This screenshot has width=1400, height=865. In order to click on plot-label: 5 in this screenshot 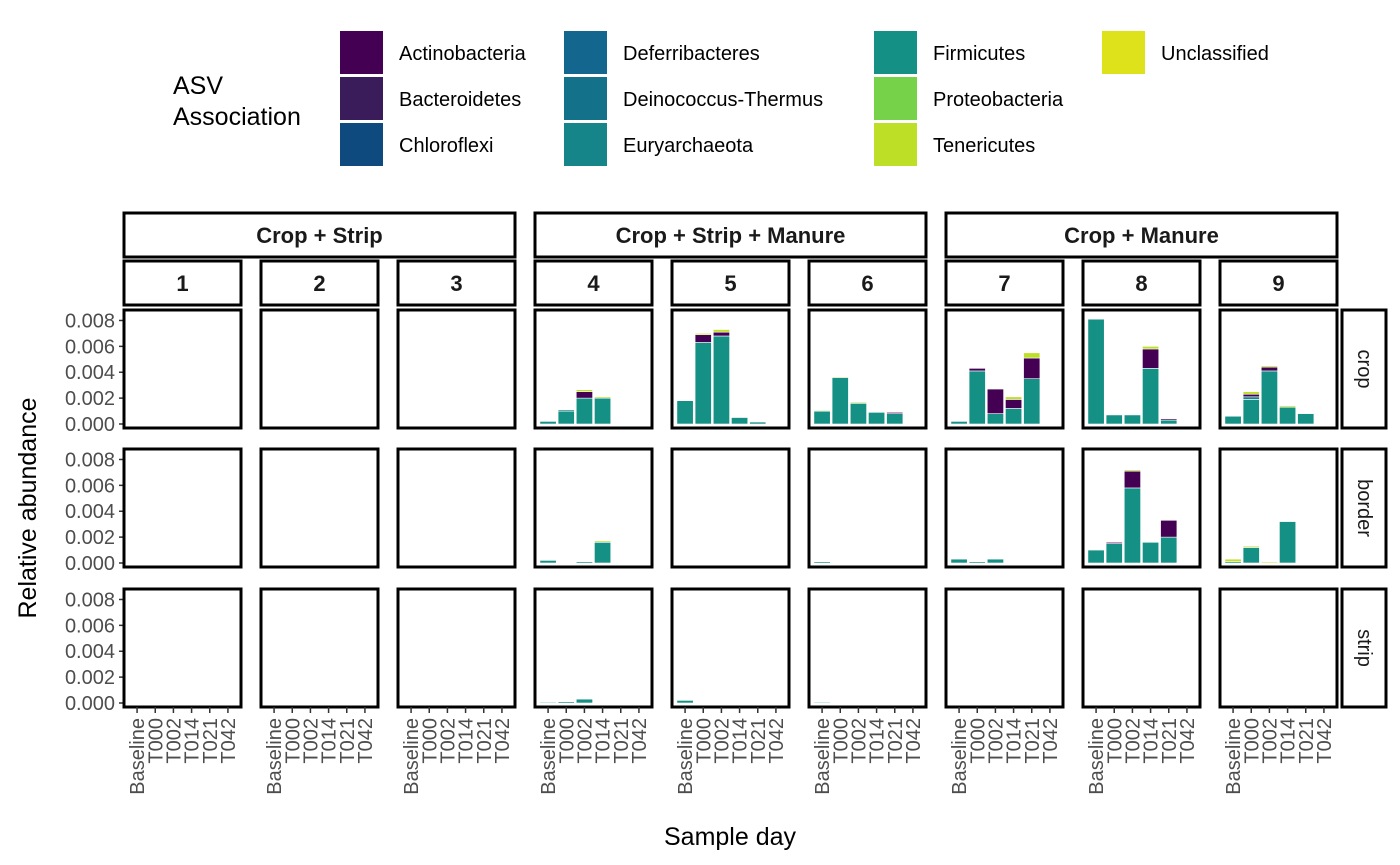, I will do `click(730, 283)`.